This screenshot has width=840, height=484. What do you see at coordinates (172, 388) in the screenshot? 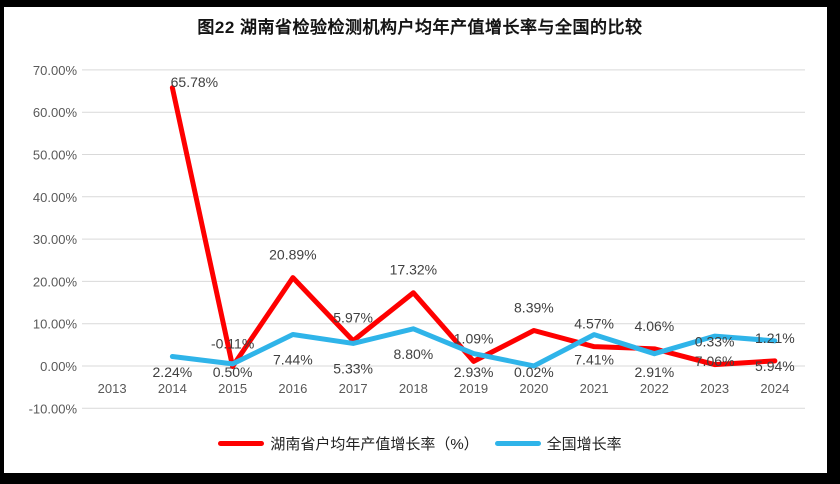
I see `x-axis-tick-label: 2014` at bounding box center [172, 388].